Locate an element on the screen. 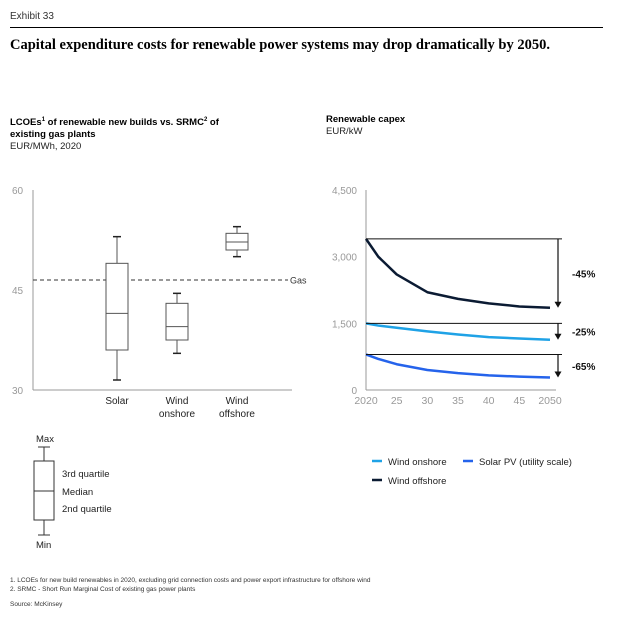 The width and height of the screenshot is (620, 618). change-label: -45% is located at coordinates (583, 274).